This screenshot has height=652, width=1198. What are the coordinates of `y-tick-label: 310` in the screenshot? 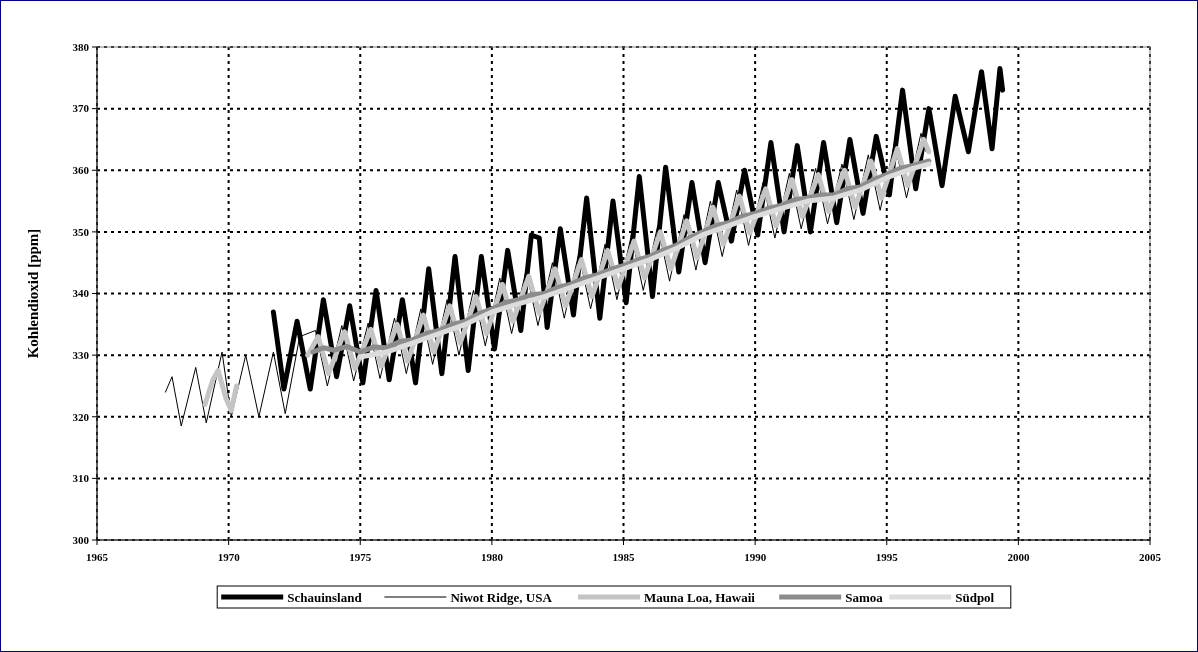 It's located at (81, 478).